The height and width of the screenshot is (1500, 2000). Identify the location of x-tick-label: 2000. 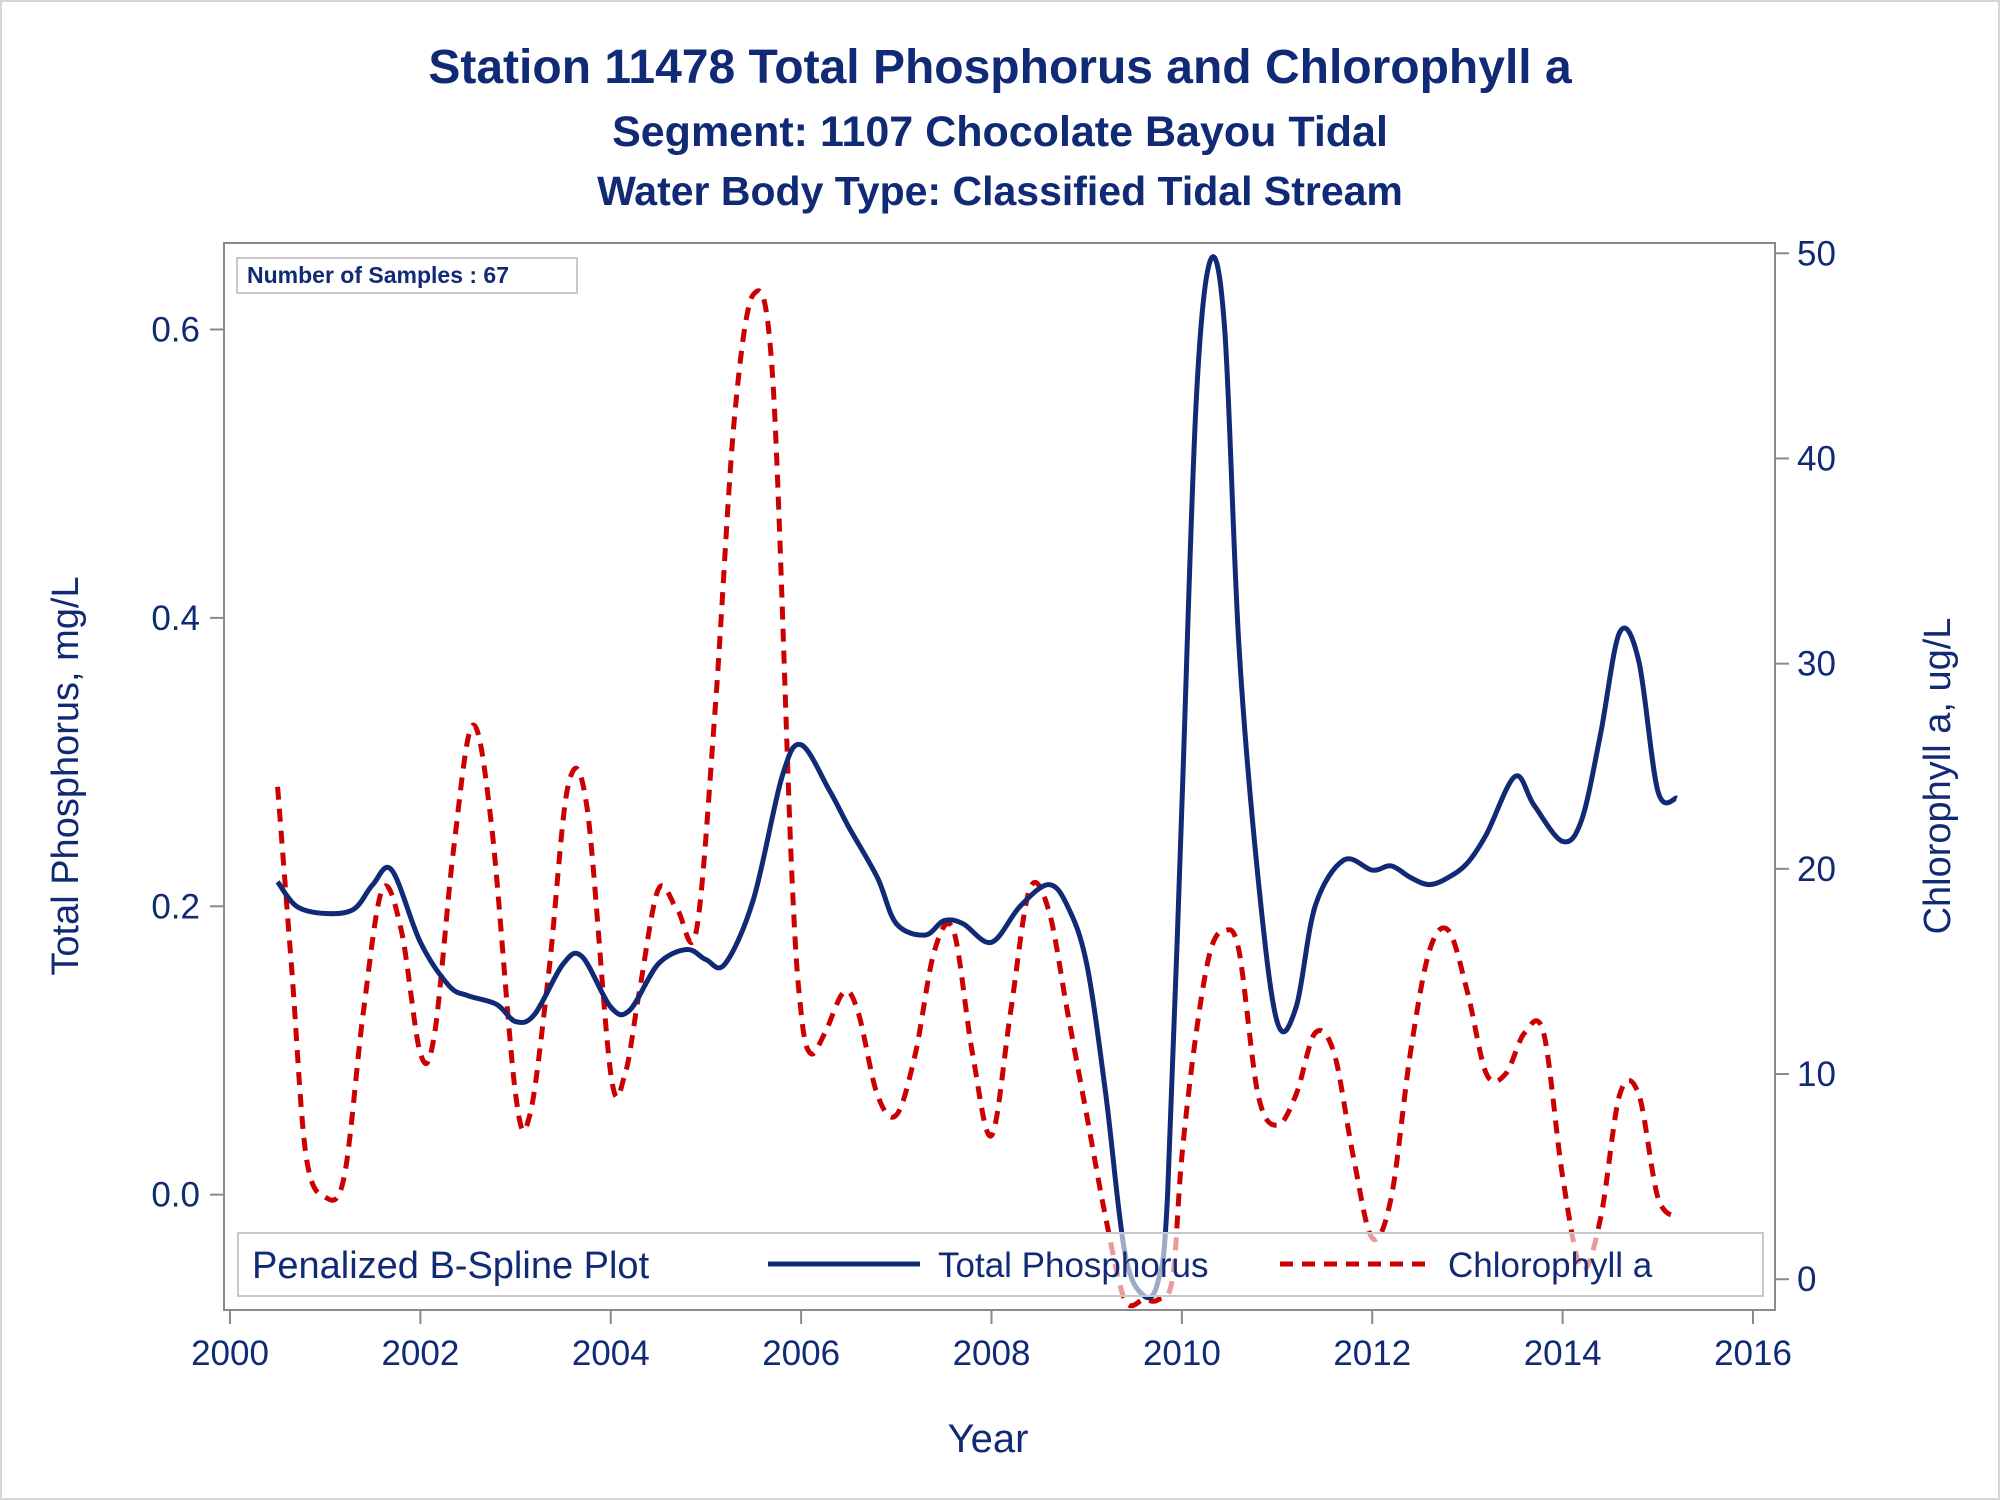
(230, 1353).